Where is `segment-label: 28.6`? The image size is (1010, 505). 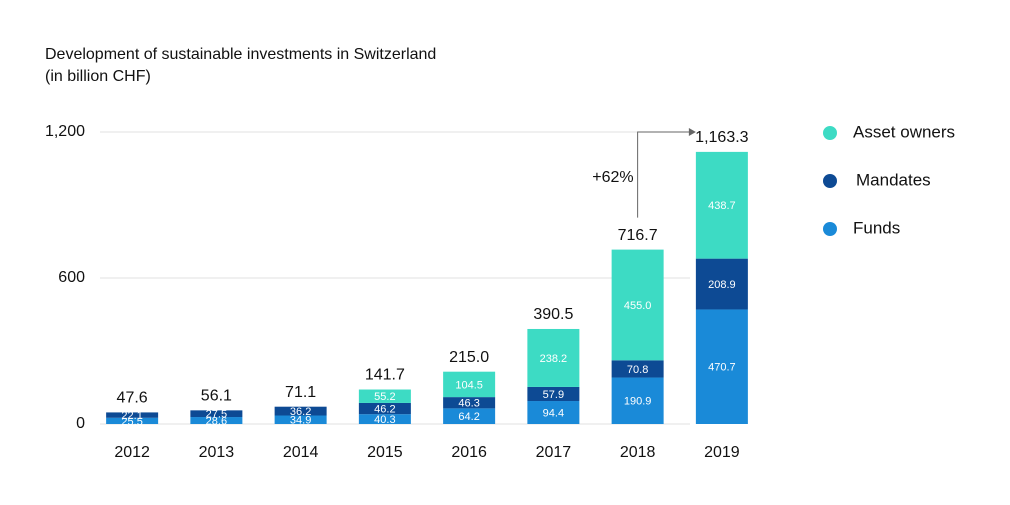
segment-label: 28.6 is located at coordinates (216, 421).